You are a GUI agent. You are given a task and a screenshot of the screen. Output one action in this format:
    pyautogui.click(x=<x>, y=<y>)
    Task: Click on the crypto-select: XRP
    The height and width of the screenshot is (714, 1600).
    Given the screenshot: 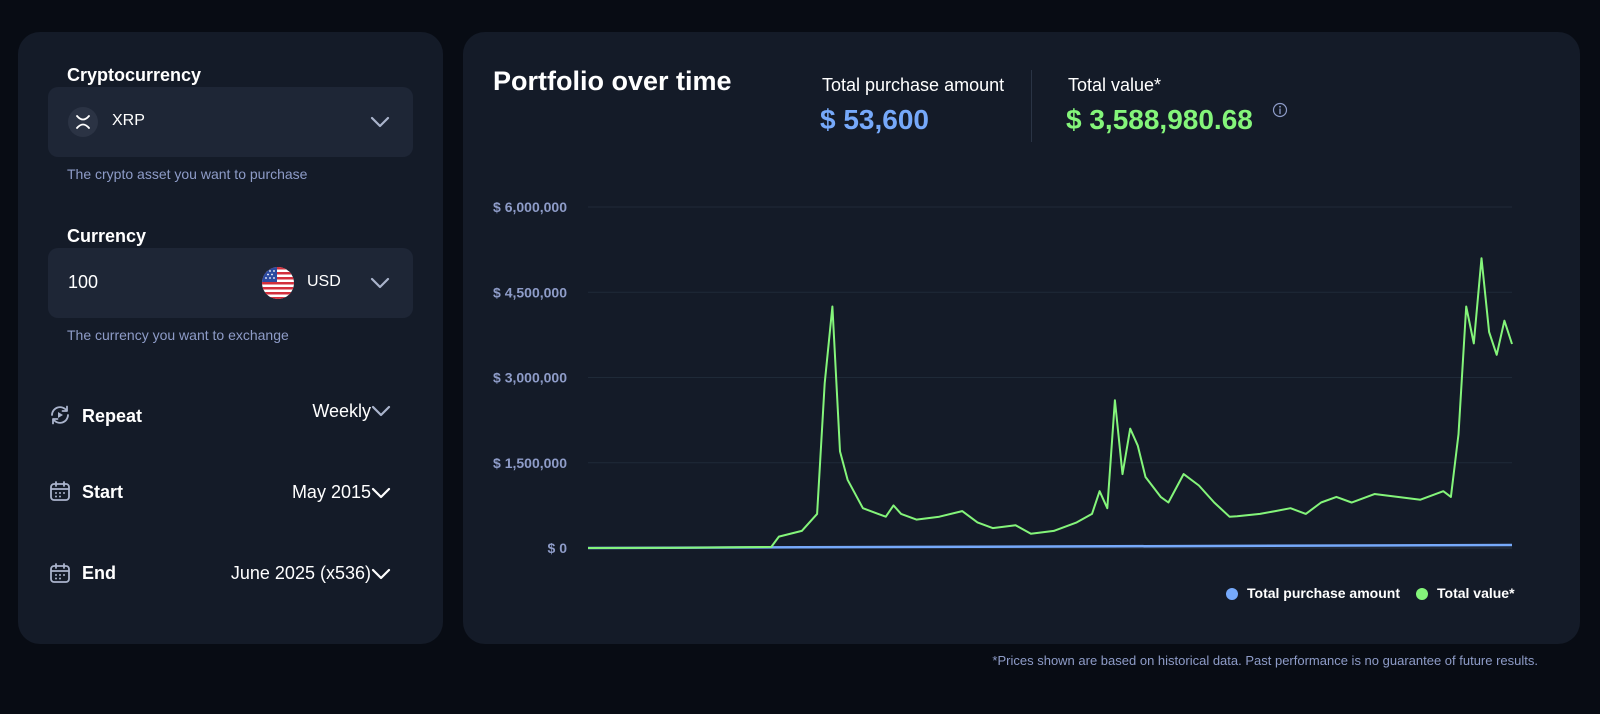 What is the action you would take?
    pyautogui.click(x=230, y=122)
    